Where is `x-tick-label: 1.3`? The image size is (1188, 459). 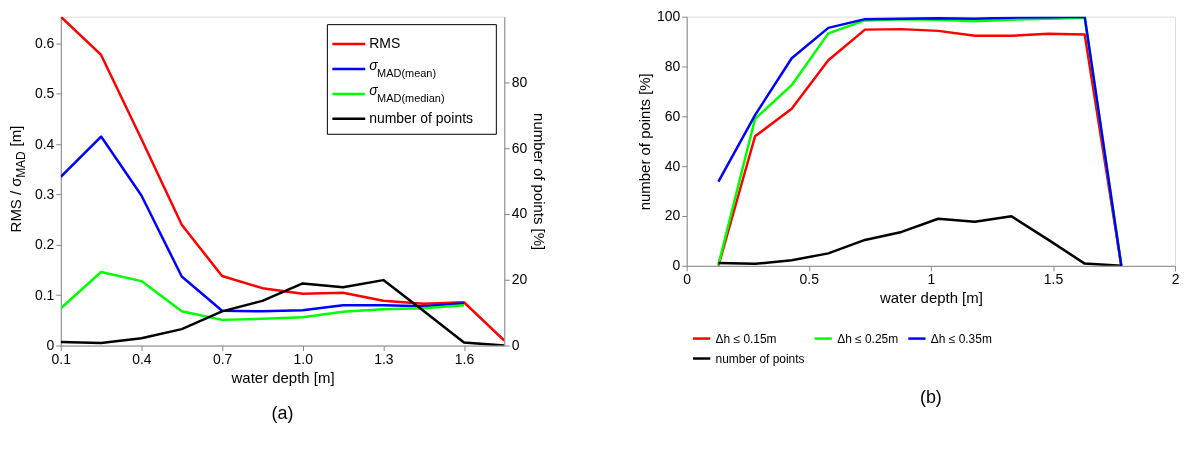
x-tick-label: 1.3 is located at coordinates (384, 359).